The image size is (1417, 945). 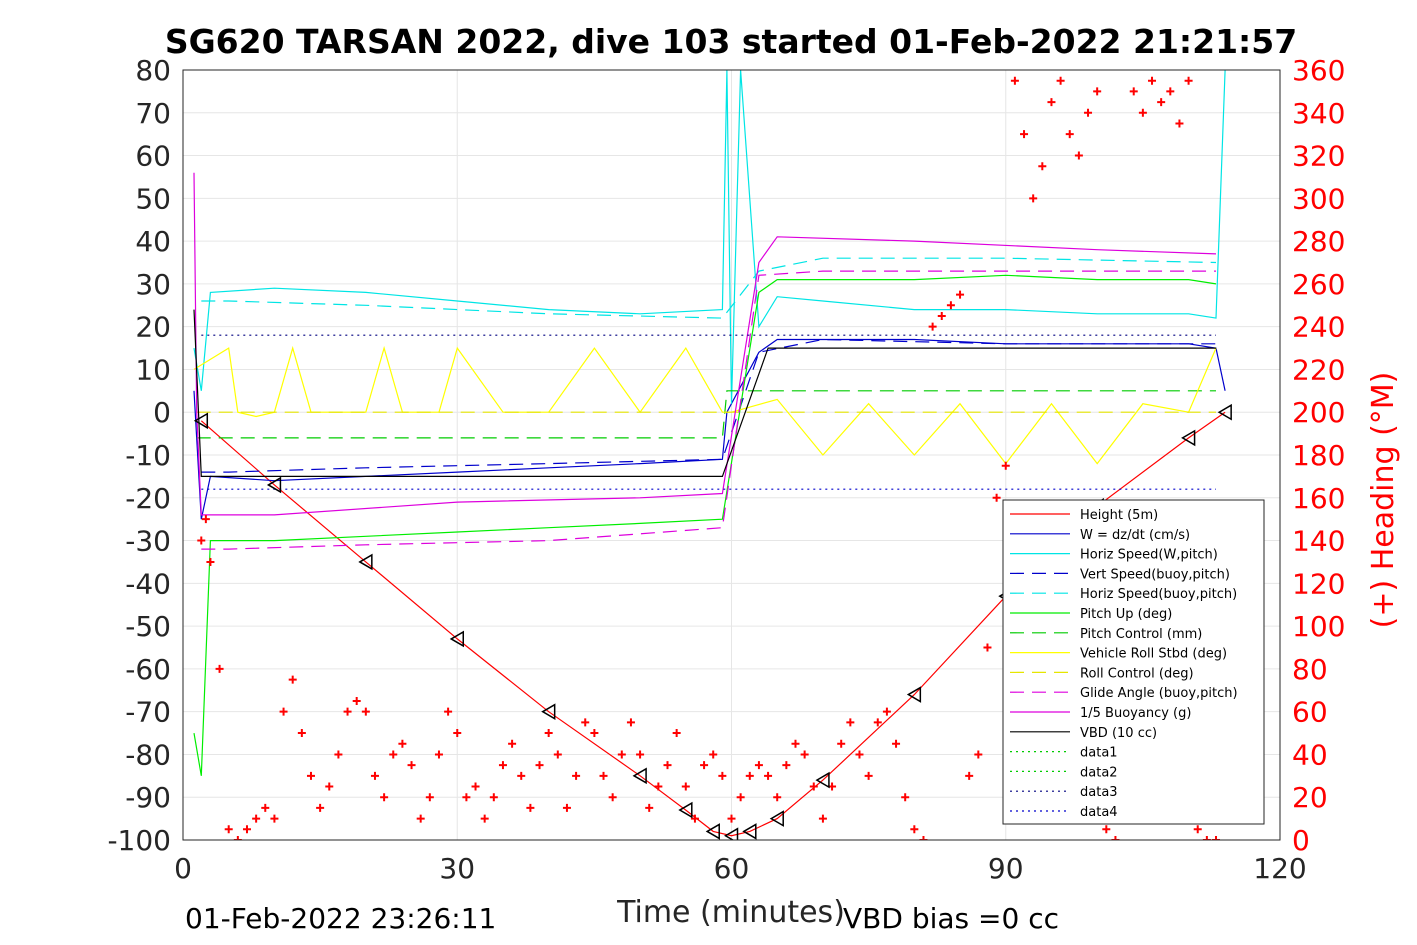 I want to click on right-y-tick-label: 80, so click(x=1310, y=669).